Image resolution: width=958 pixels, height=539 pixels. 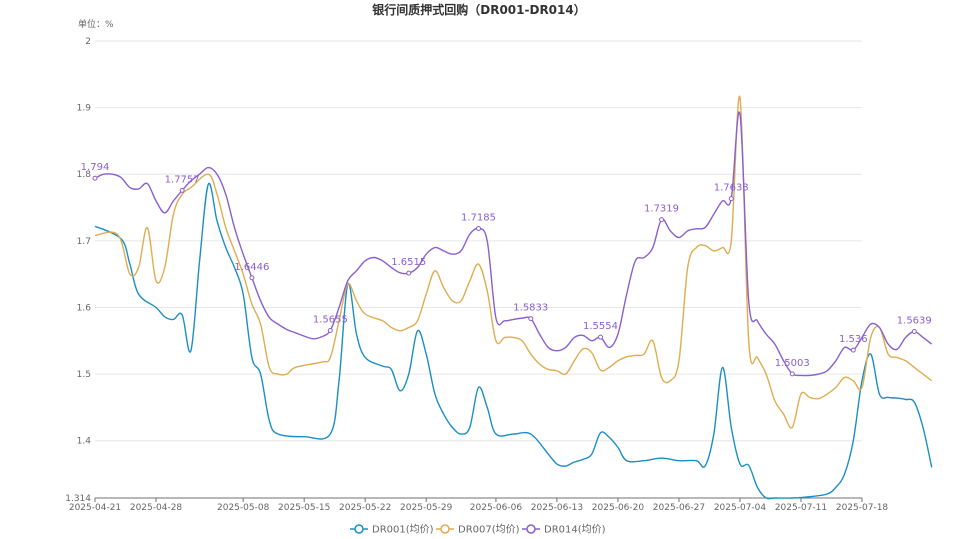 I want to click on legend-item-3: DR014(均价), so click(x=564, y=530).